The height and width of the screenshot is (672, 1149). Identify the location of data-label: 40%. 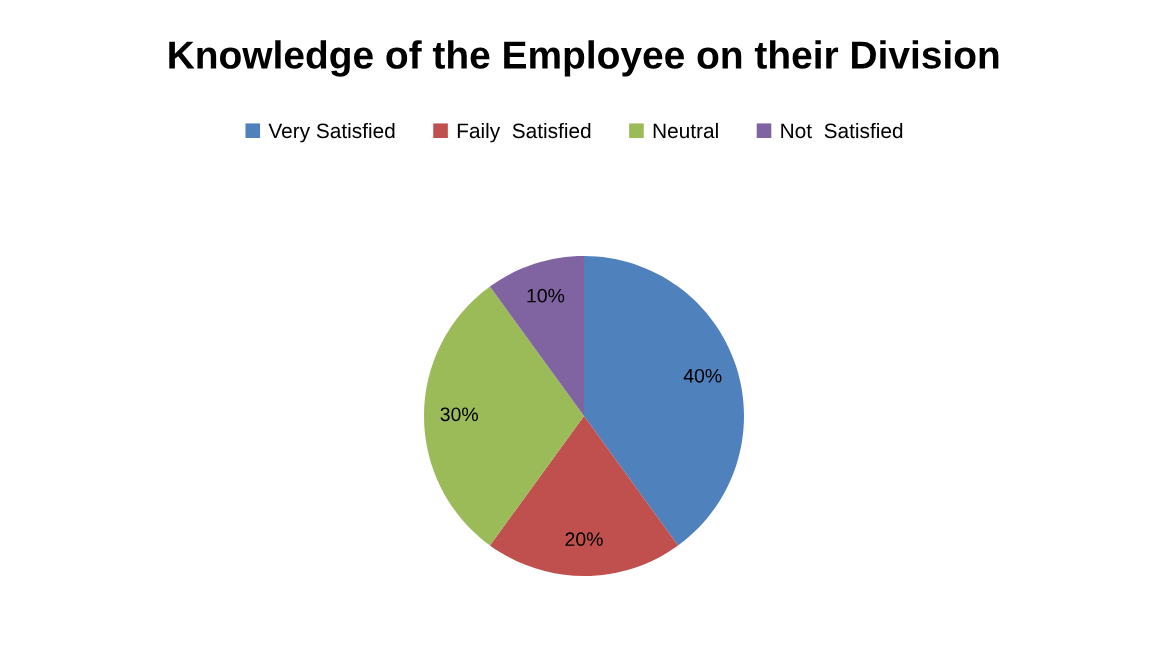
(702, 375).